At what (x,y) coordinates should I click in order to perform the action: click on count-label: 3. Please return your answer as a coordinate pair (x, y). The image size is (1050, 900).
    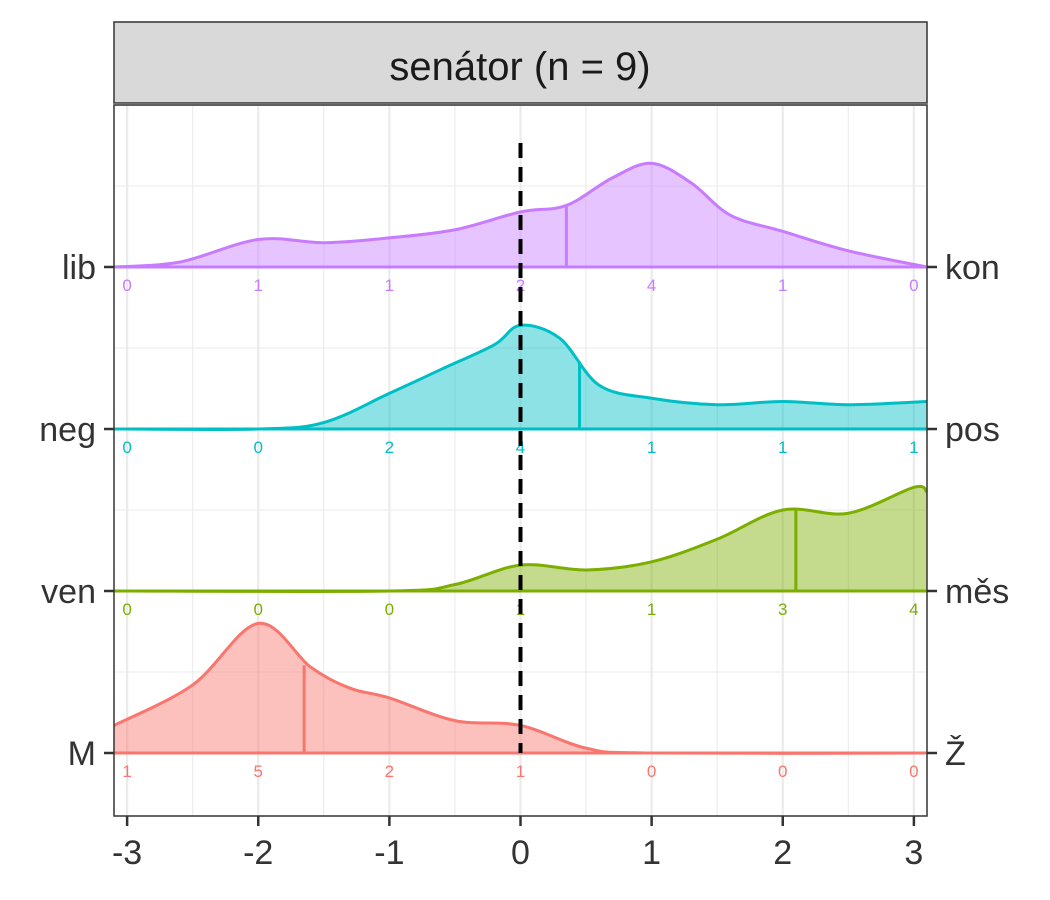
    Looking at the image, I should click on (782, 609).